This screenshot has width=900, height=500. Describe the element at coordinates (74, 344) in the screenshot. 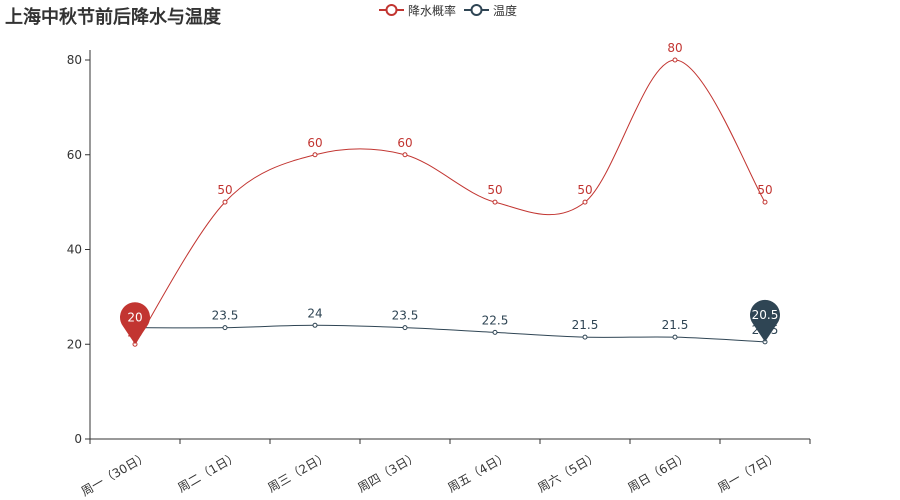

I see `y-tick-label-1: 20` at that location.